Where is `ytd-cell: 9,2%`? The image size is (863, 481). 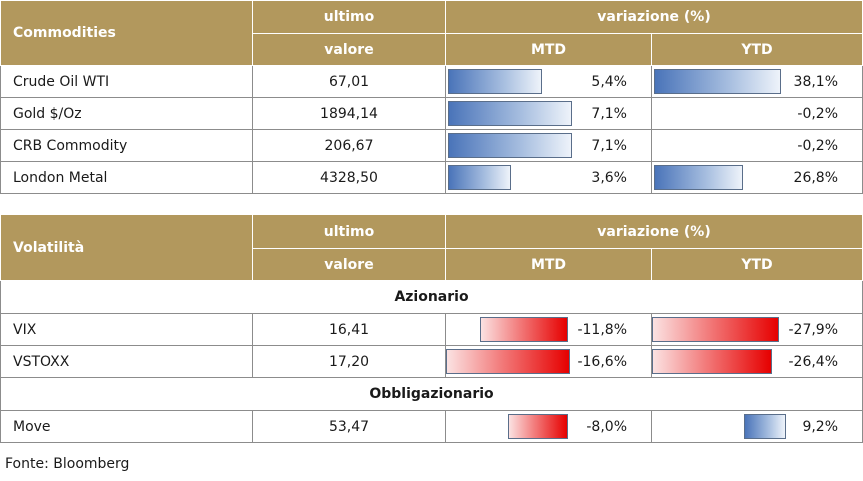
ytd-cell: 9,2% is located at coordinates (756, 426).